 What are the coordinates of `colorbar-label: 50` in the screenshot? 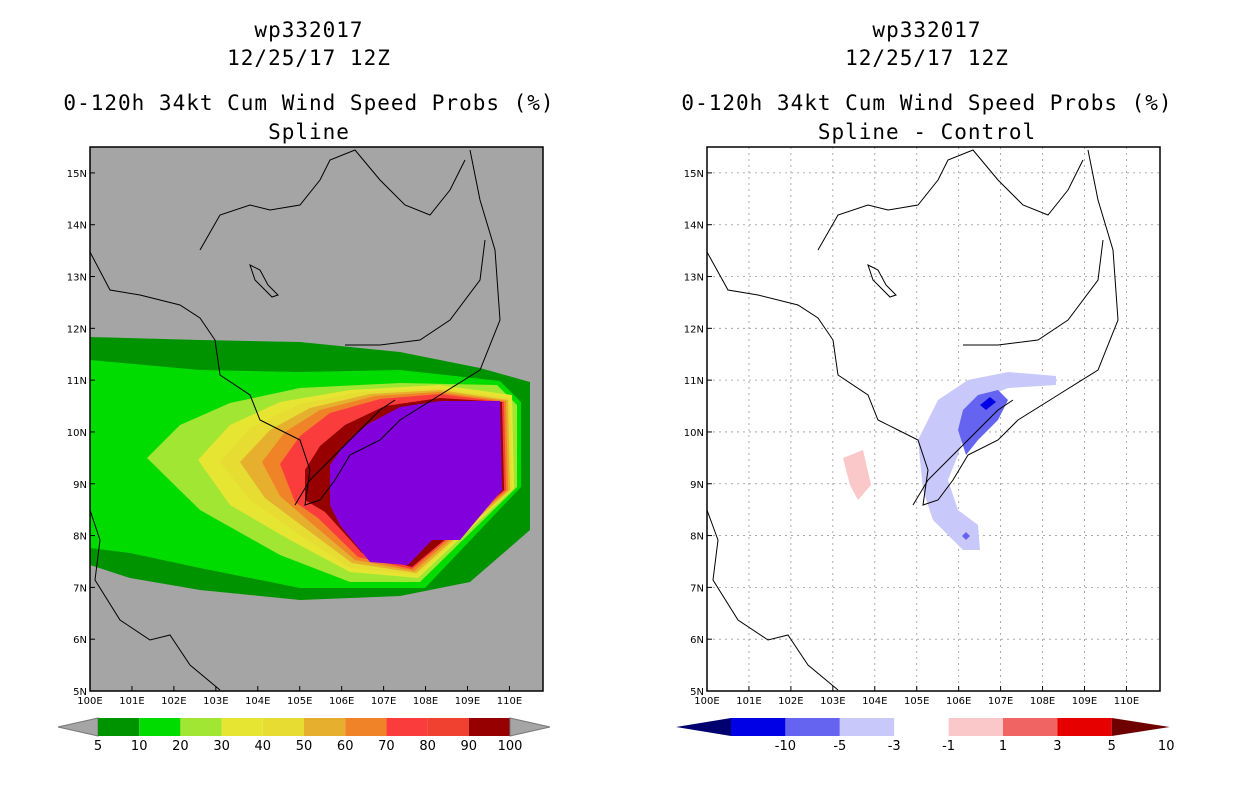 It's located at (304, 746).